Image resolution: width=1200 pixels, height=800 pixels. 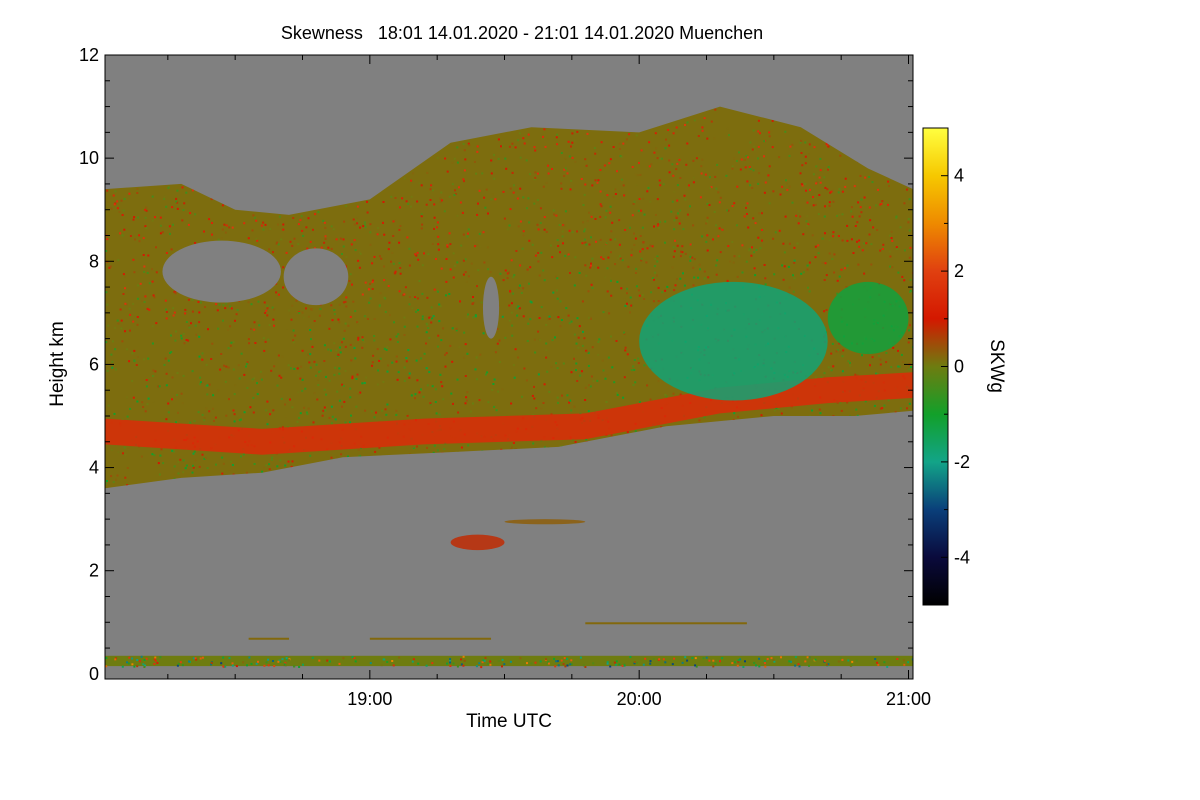 What do you see at coordinates (57, 364) in the screenshot?
I see `y-axis-label: Height km` at bounding box center [57, 364].